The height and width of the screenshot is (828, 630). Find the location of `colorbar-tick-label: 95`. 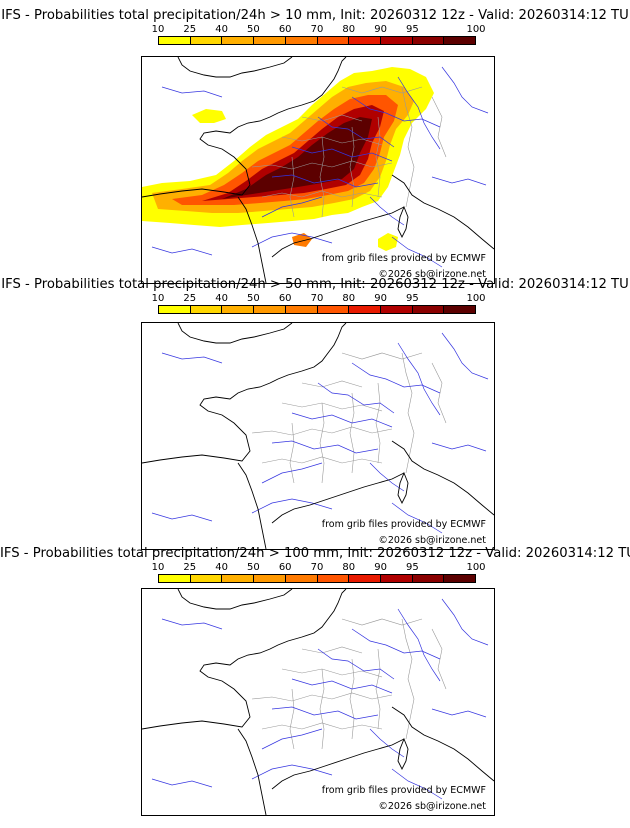

colorbar-tick-label: 95 is located at coordinates (412, 29).